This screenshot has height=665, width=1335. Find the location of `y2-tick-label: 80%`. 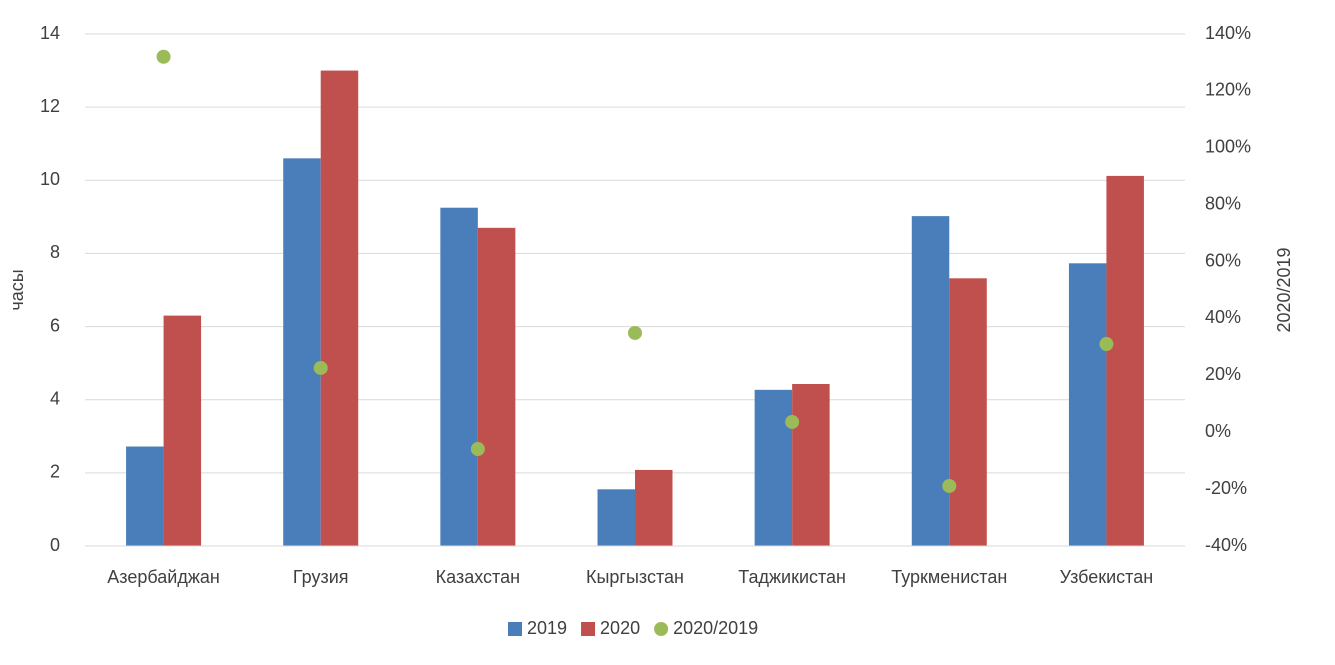

y2-tick-label: 80% is located at coordinates (1223, 203).